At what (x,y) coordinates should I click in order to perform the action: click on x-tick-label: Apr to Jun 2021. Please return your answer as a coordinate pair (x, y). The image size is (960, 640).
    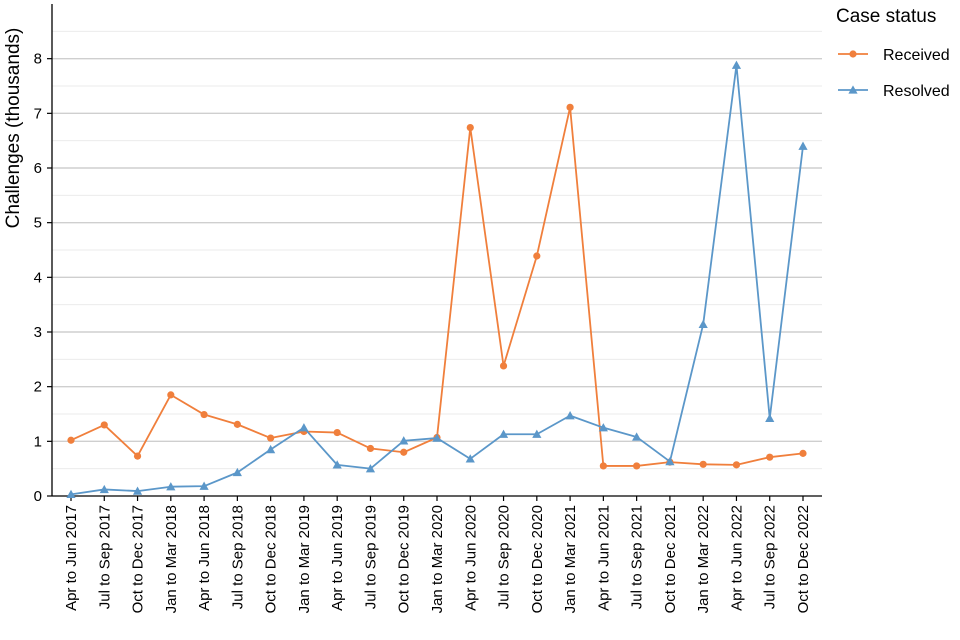
    Looking at the image, I should click on (603, 558).